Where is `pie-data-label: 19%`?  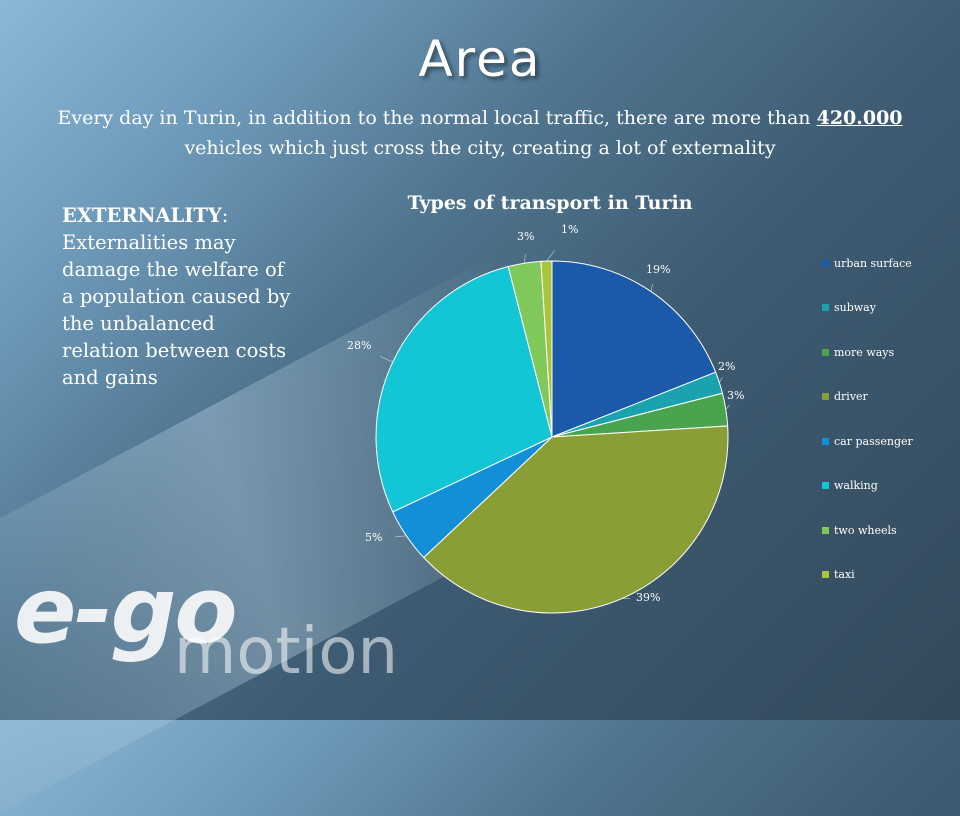
pie-data-label: 19% is located at coordinates (658, 269).